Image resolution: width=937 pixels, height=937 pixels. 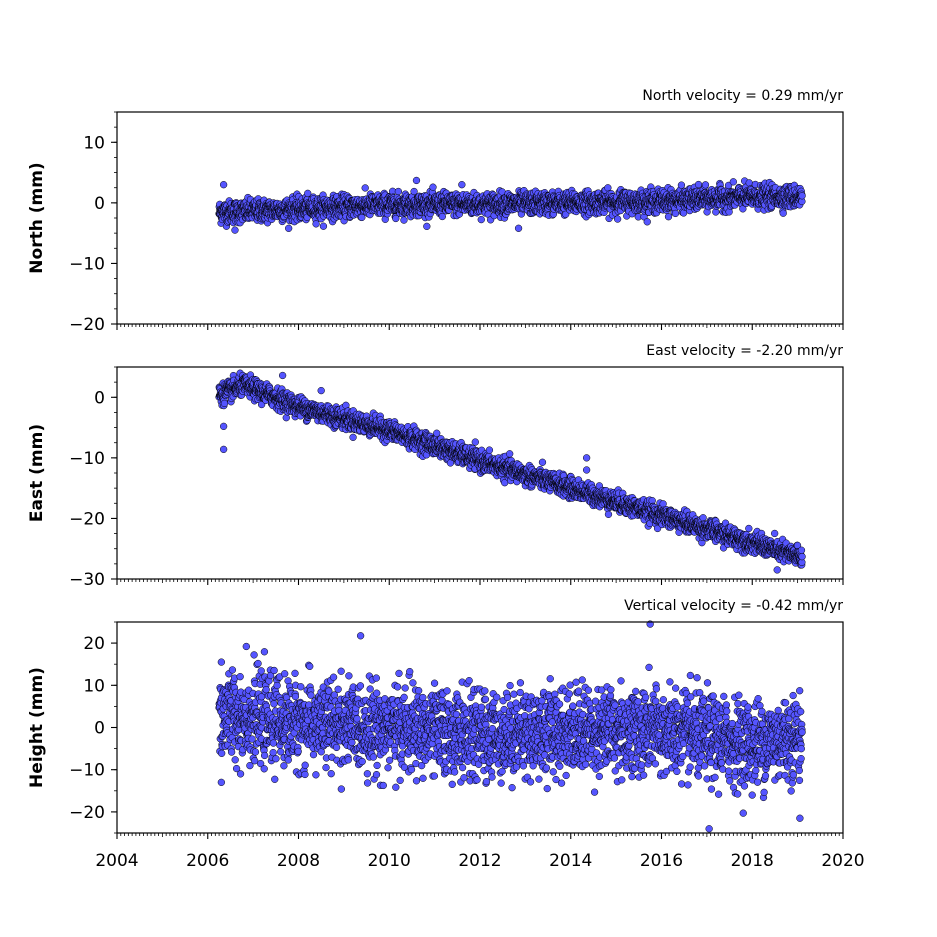 I want to click on north-x-axis, so click(x=480, y=327).